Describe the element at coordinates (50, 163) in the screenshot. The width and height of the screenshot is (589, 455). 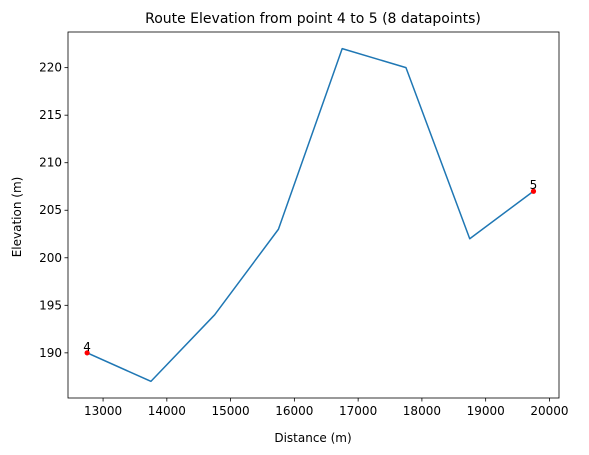
I see `y-tick-label: 210` at that location.